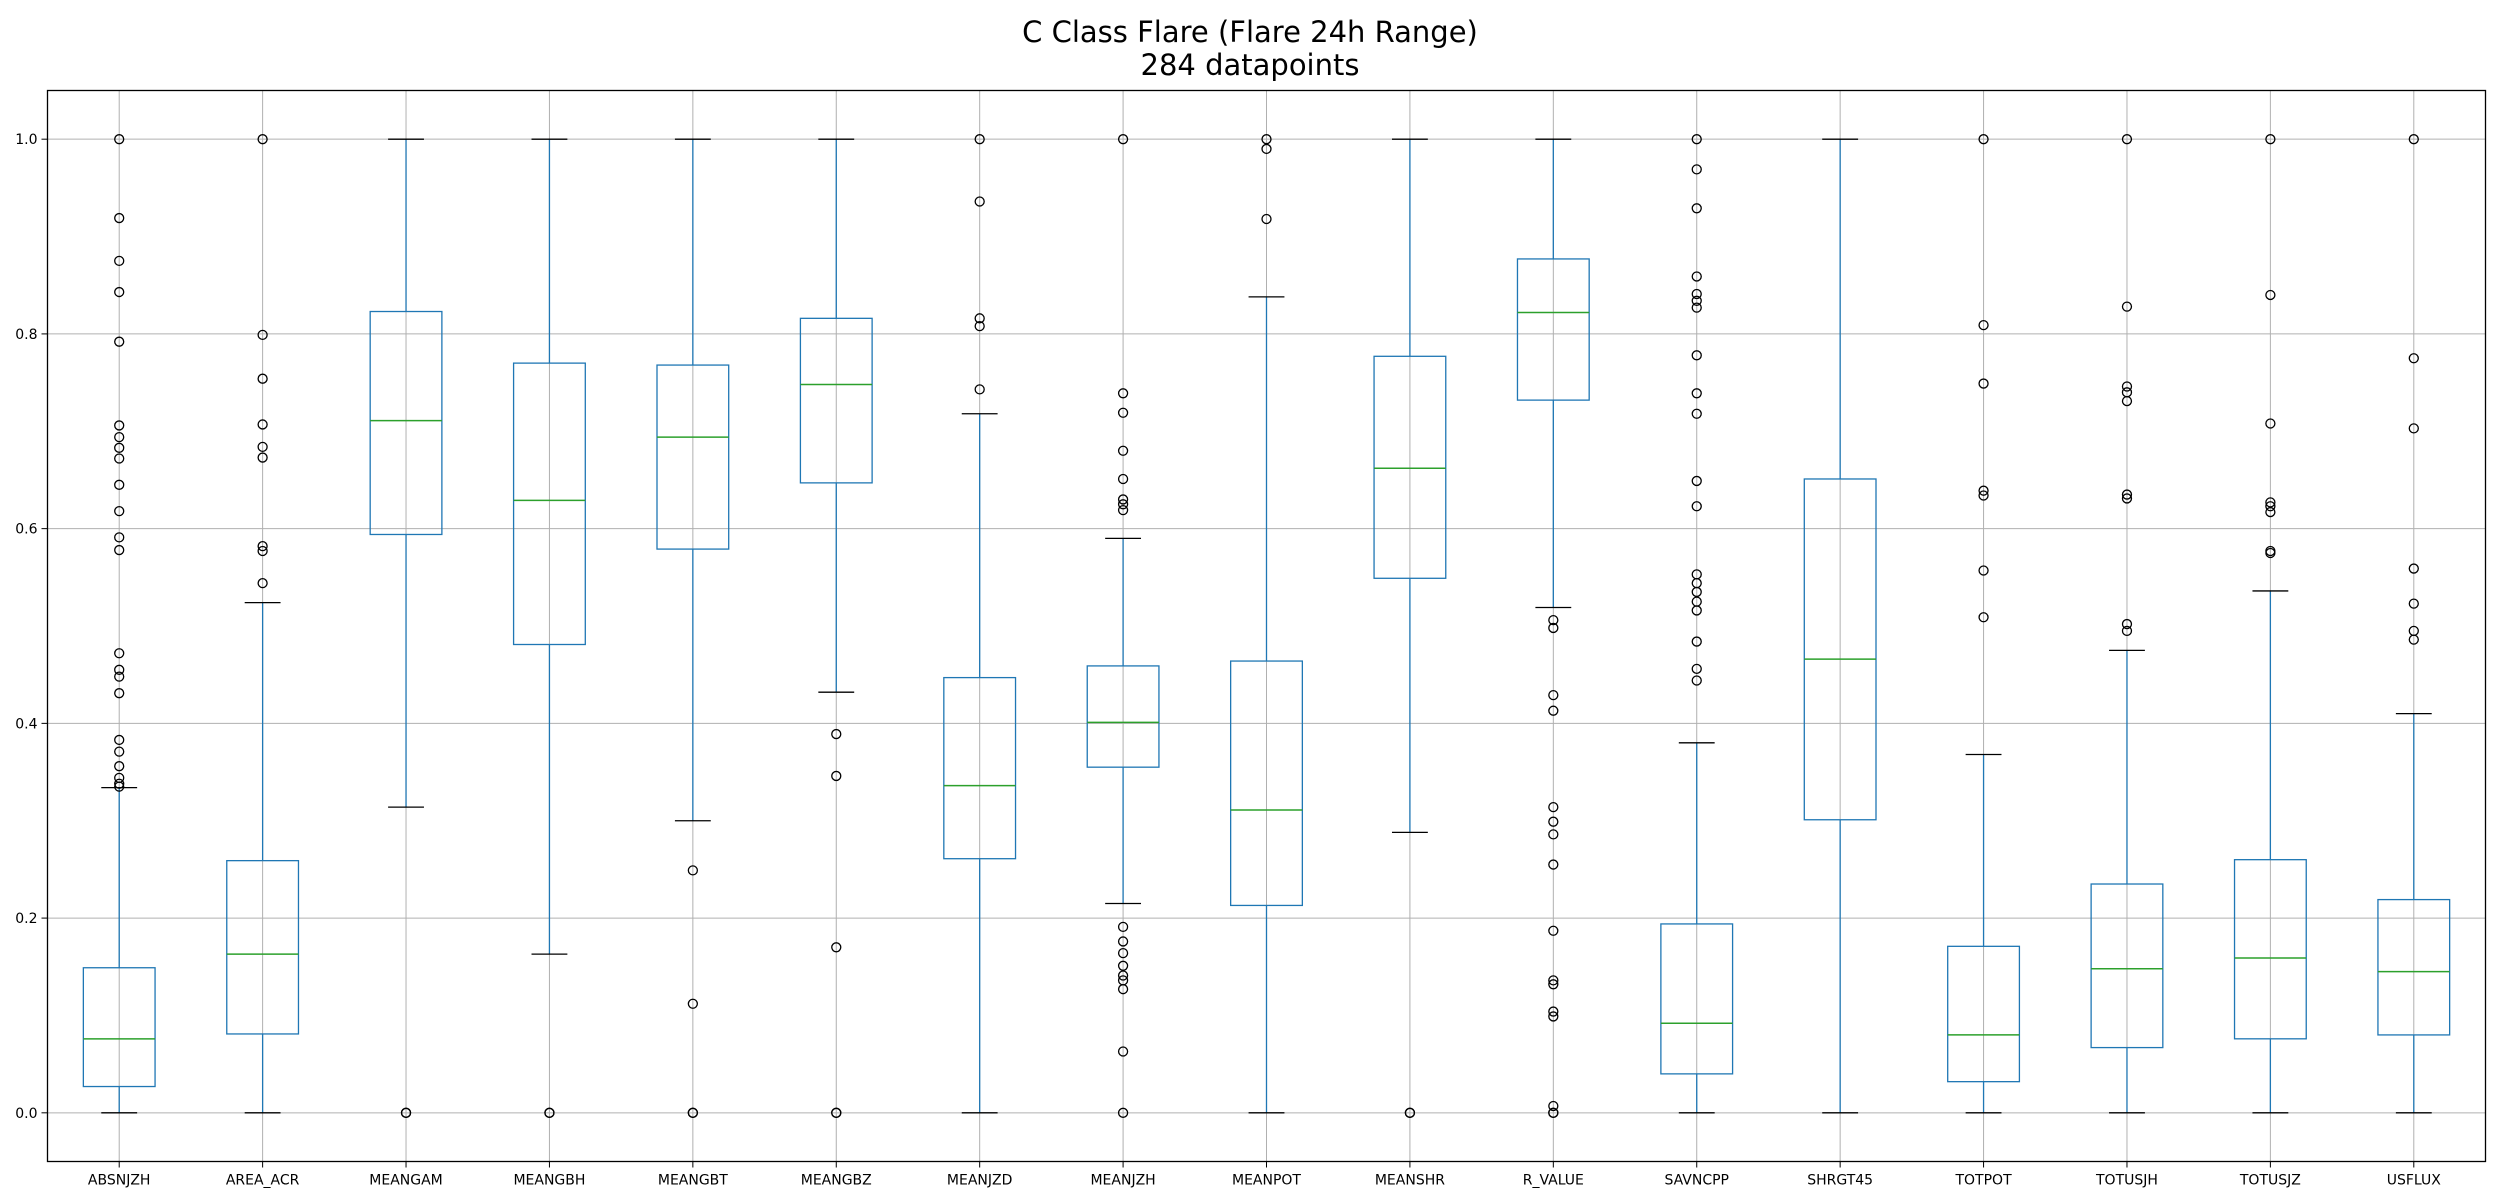 This screenshot has width=2500, height=1200. Describe the element at coordinates (1697, 624) in the screenshot. I see `box-savncpp` at that location.